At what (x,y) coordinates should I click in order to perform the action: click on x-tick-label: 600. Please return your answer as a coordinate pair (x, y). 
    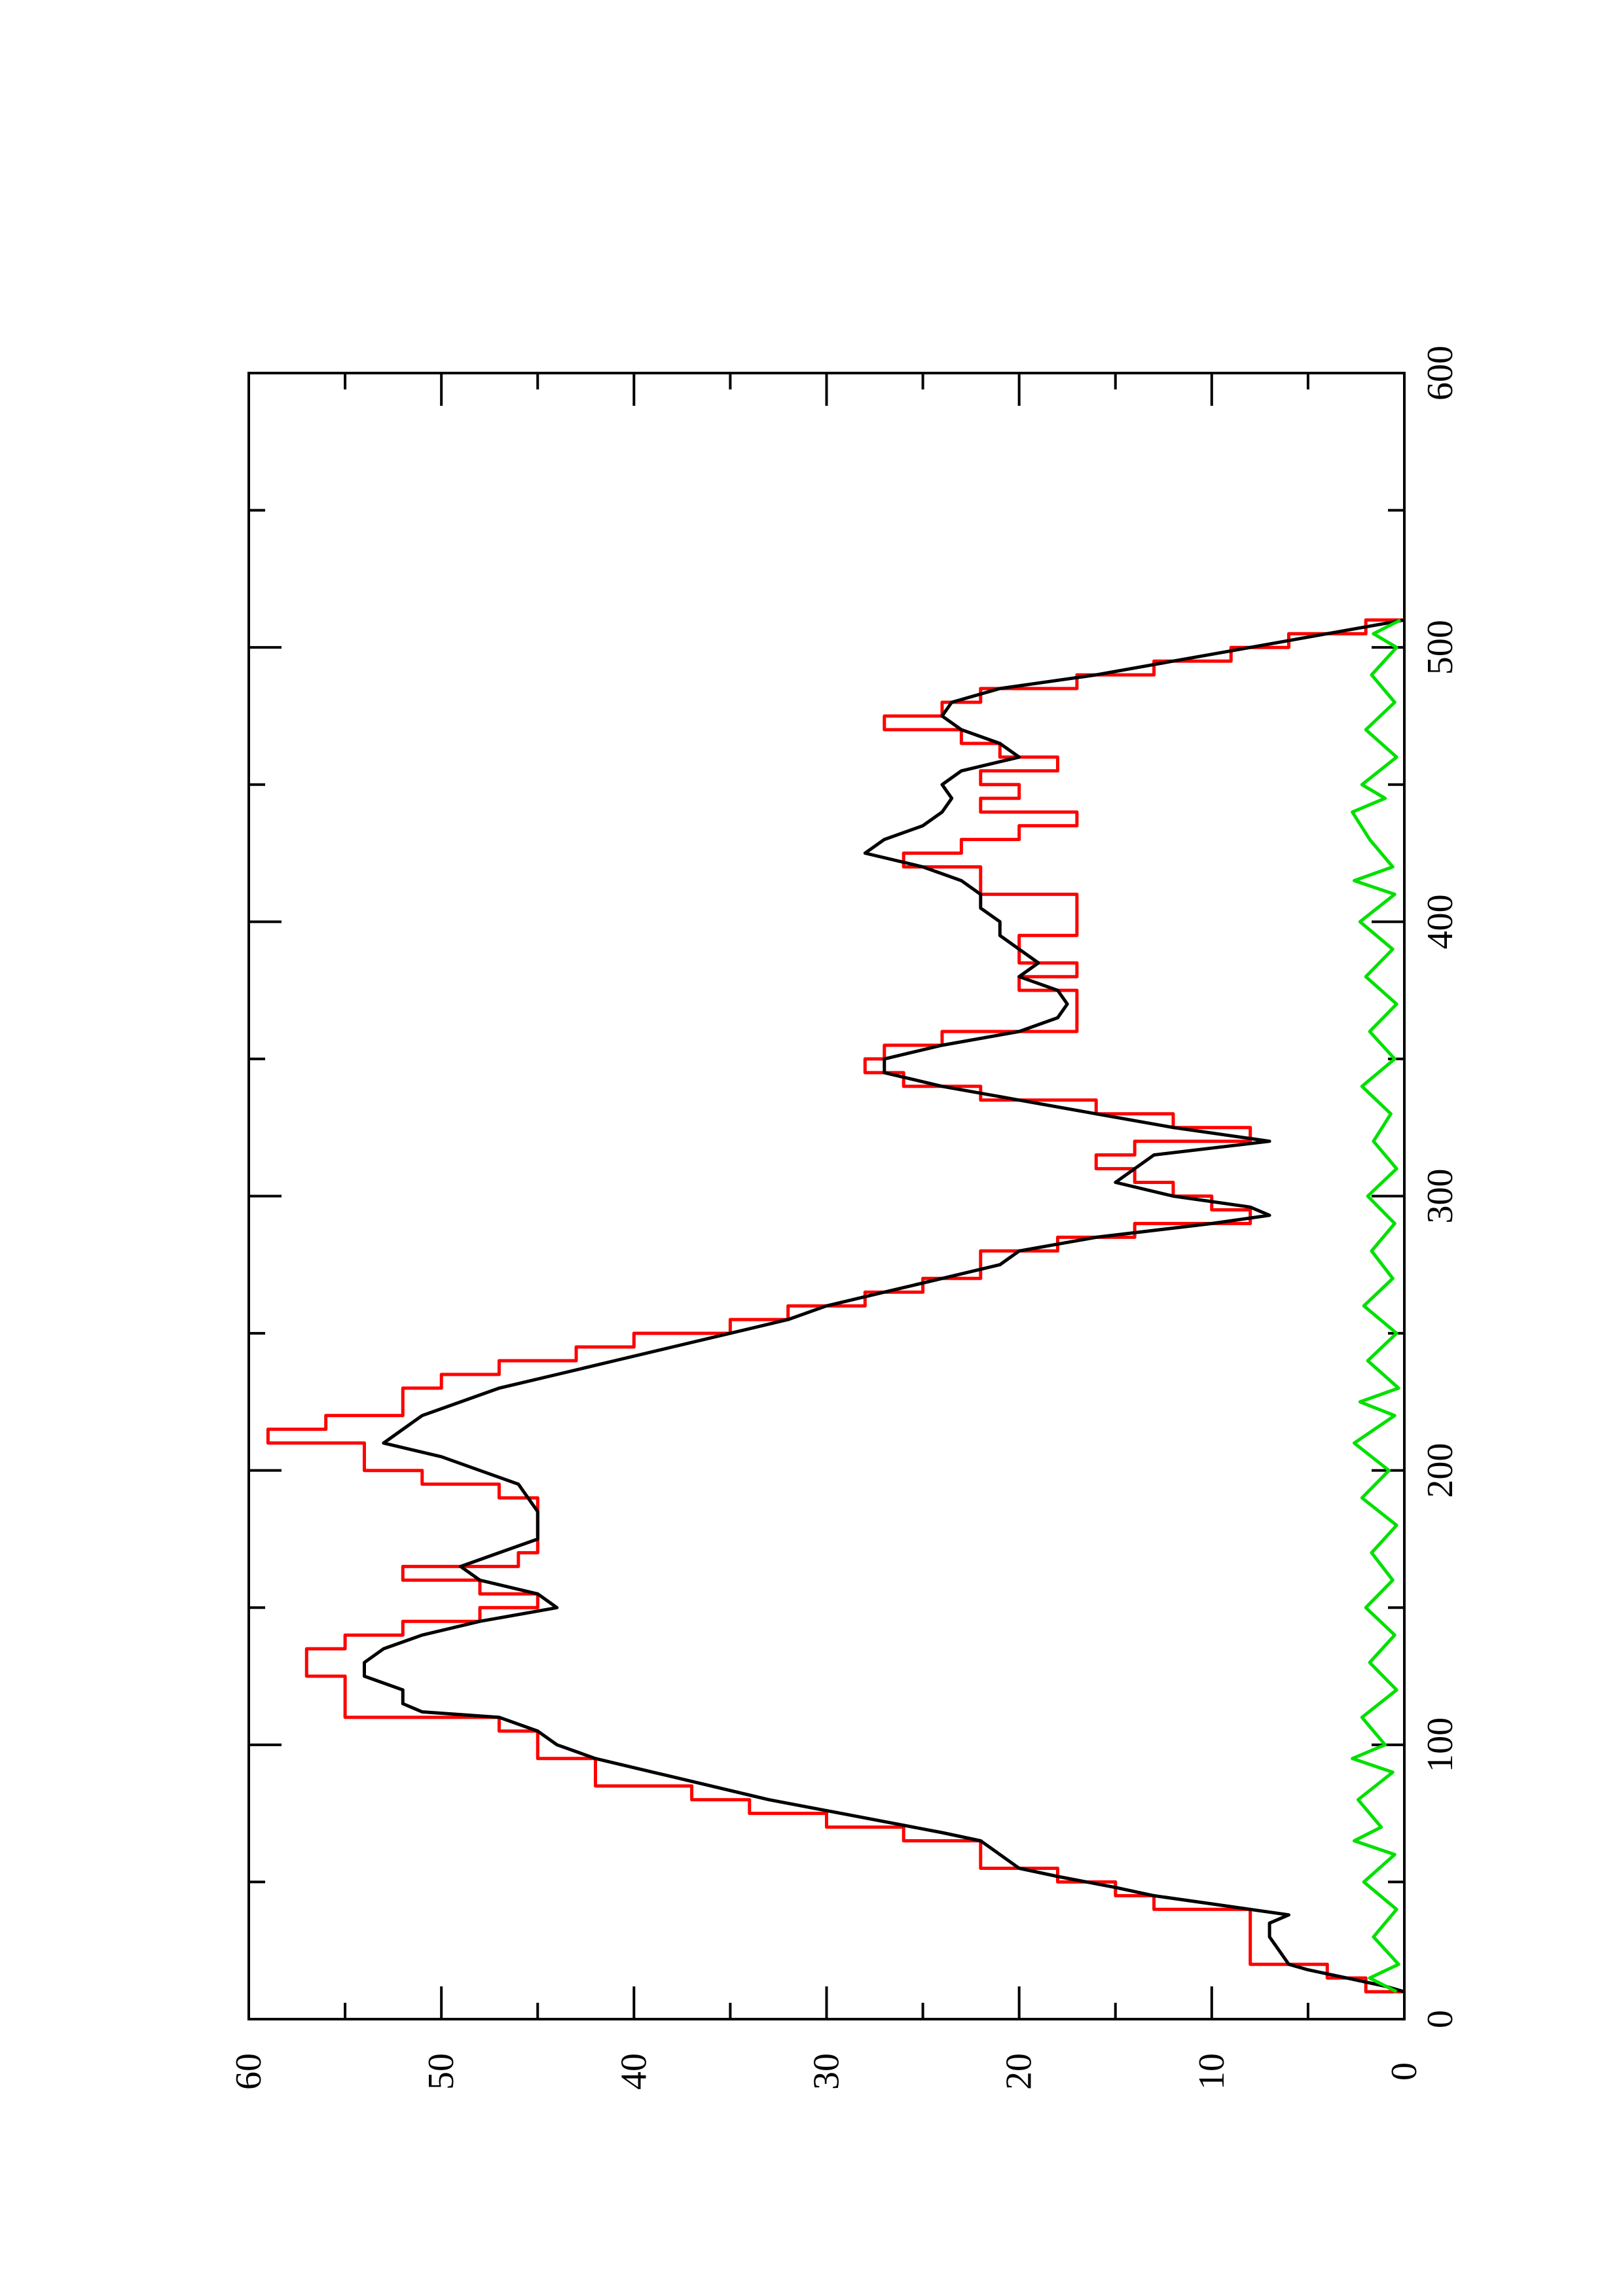
    Looking at the image, I should click on (1440, 373).